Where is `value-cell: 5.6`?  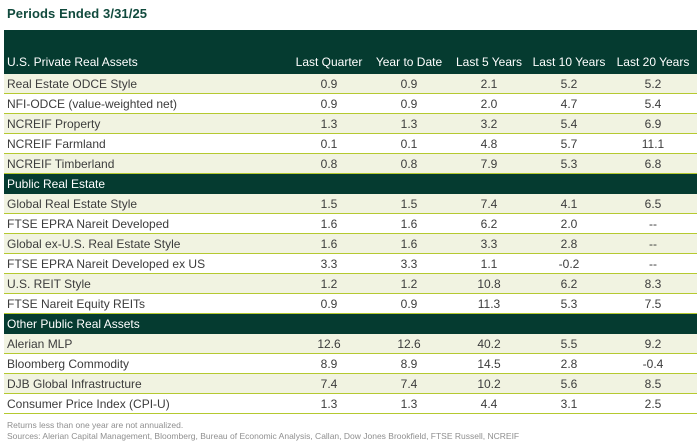 value-cell: 5.6 is located at coordinates (569, 383).